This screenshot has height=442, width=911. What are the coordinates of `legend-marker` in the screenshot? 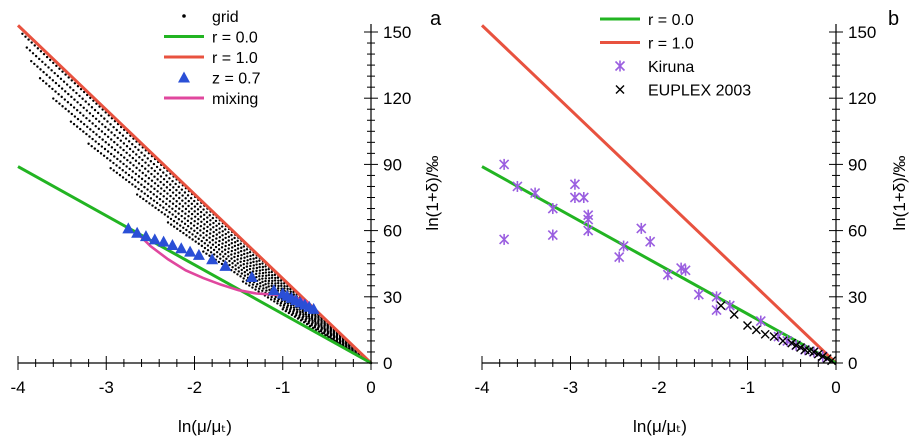 It's located at (620, 89).